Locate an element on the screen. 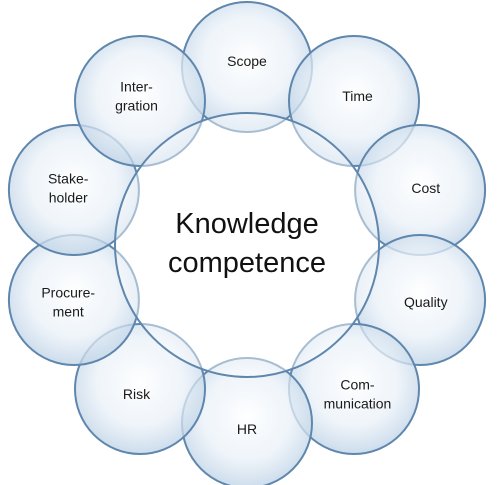 The width and height of the screenshot is (500, 485). label-stakeholder-line-2: holder is located at coordinates (68, 198).